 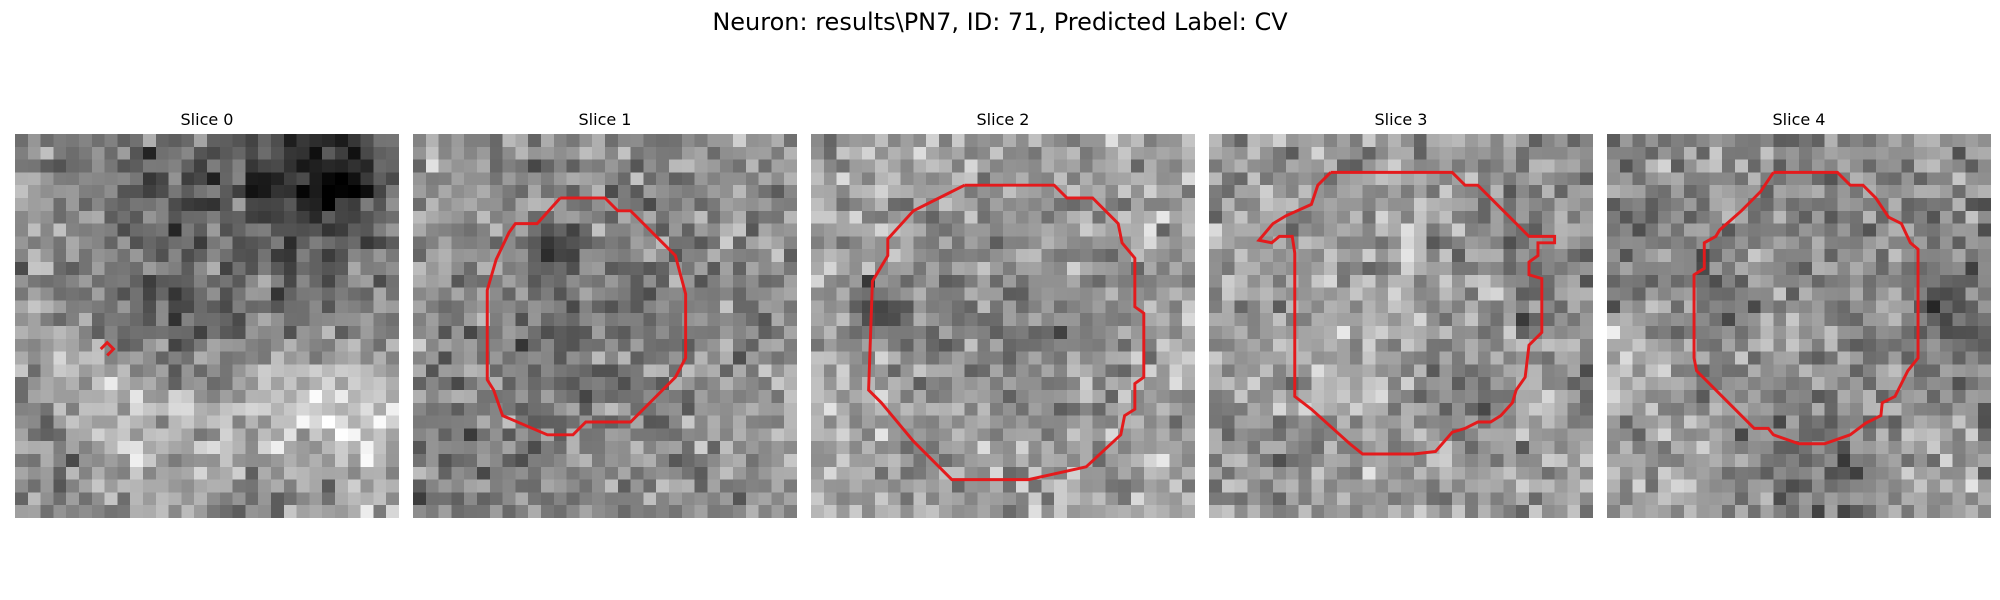 I want to click on slice-panel-1: Slice 1, so click(x=605, y=313).